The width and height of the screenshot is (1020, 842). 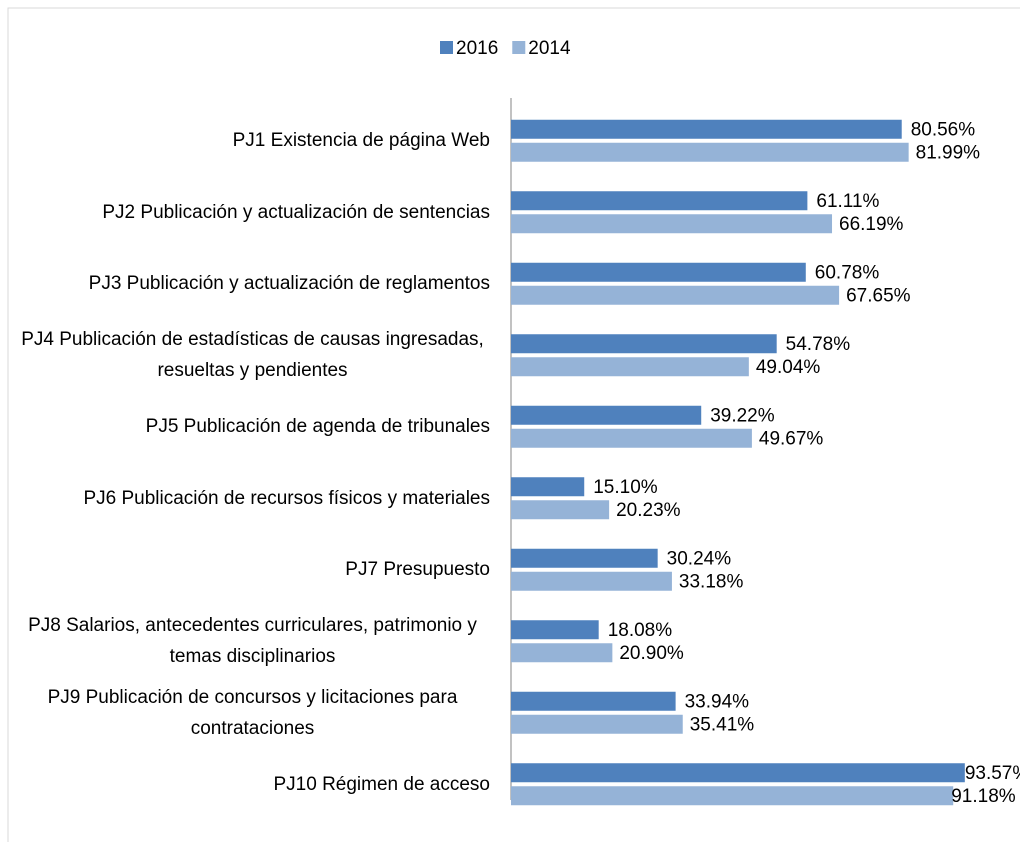 What do you see at coordinates (722, 724) in the screenshot?
I see `value-label: 35.41%` at bounding box center [722, 724].